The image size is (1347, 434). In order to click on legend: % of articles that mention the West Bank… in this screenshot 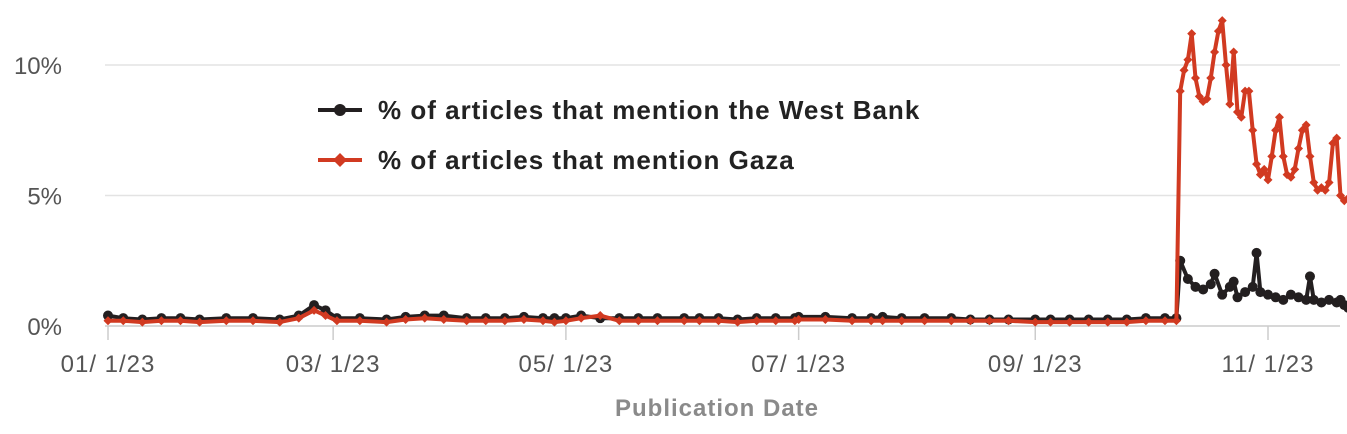, I will do `click(619, 135)`.